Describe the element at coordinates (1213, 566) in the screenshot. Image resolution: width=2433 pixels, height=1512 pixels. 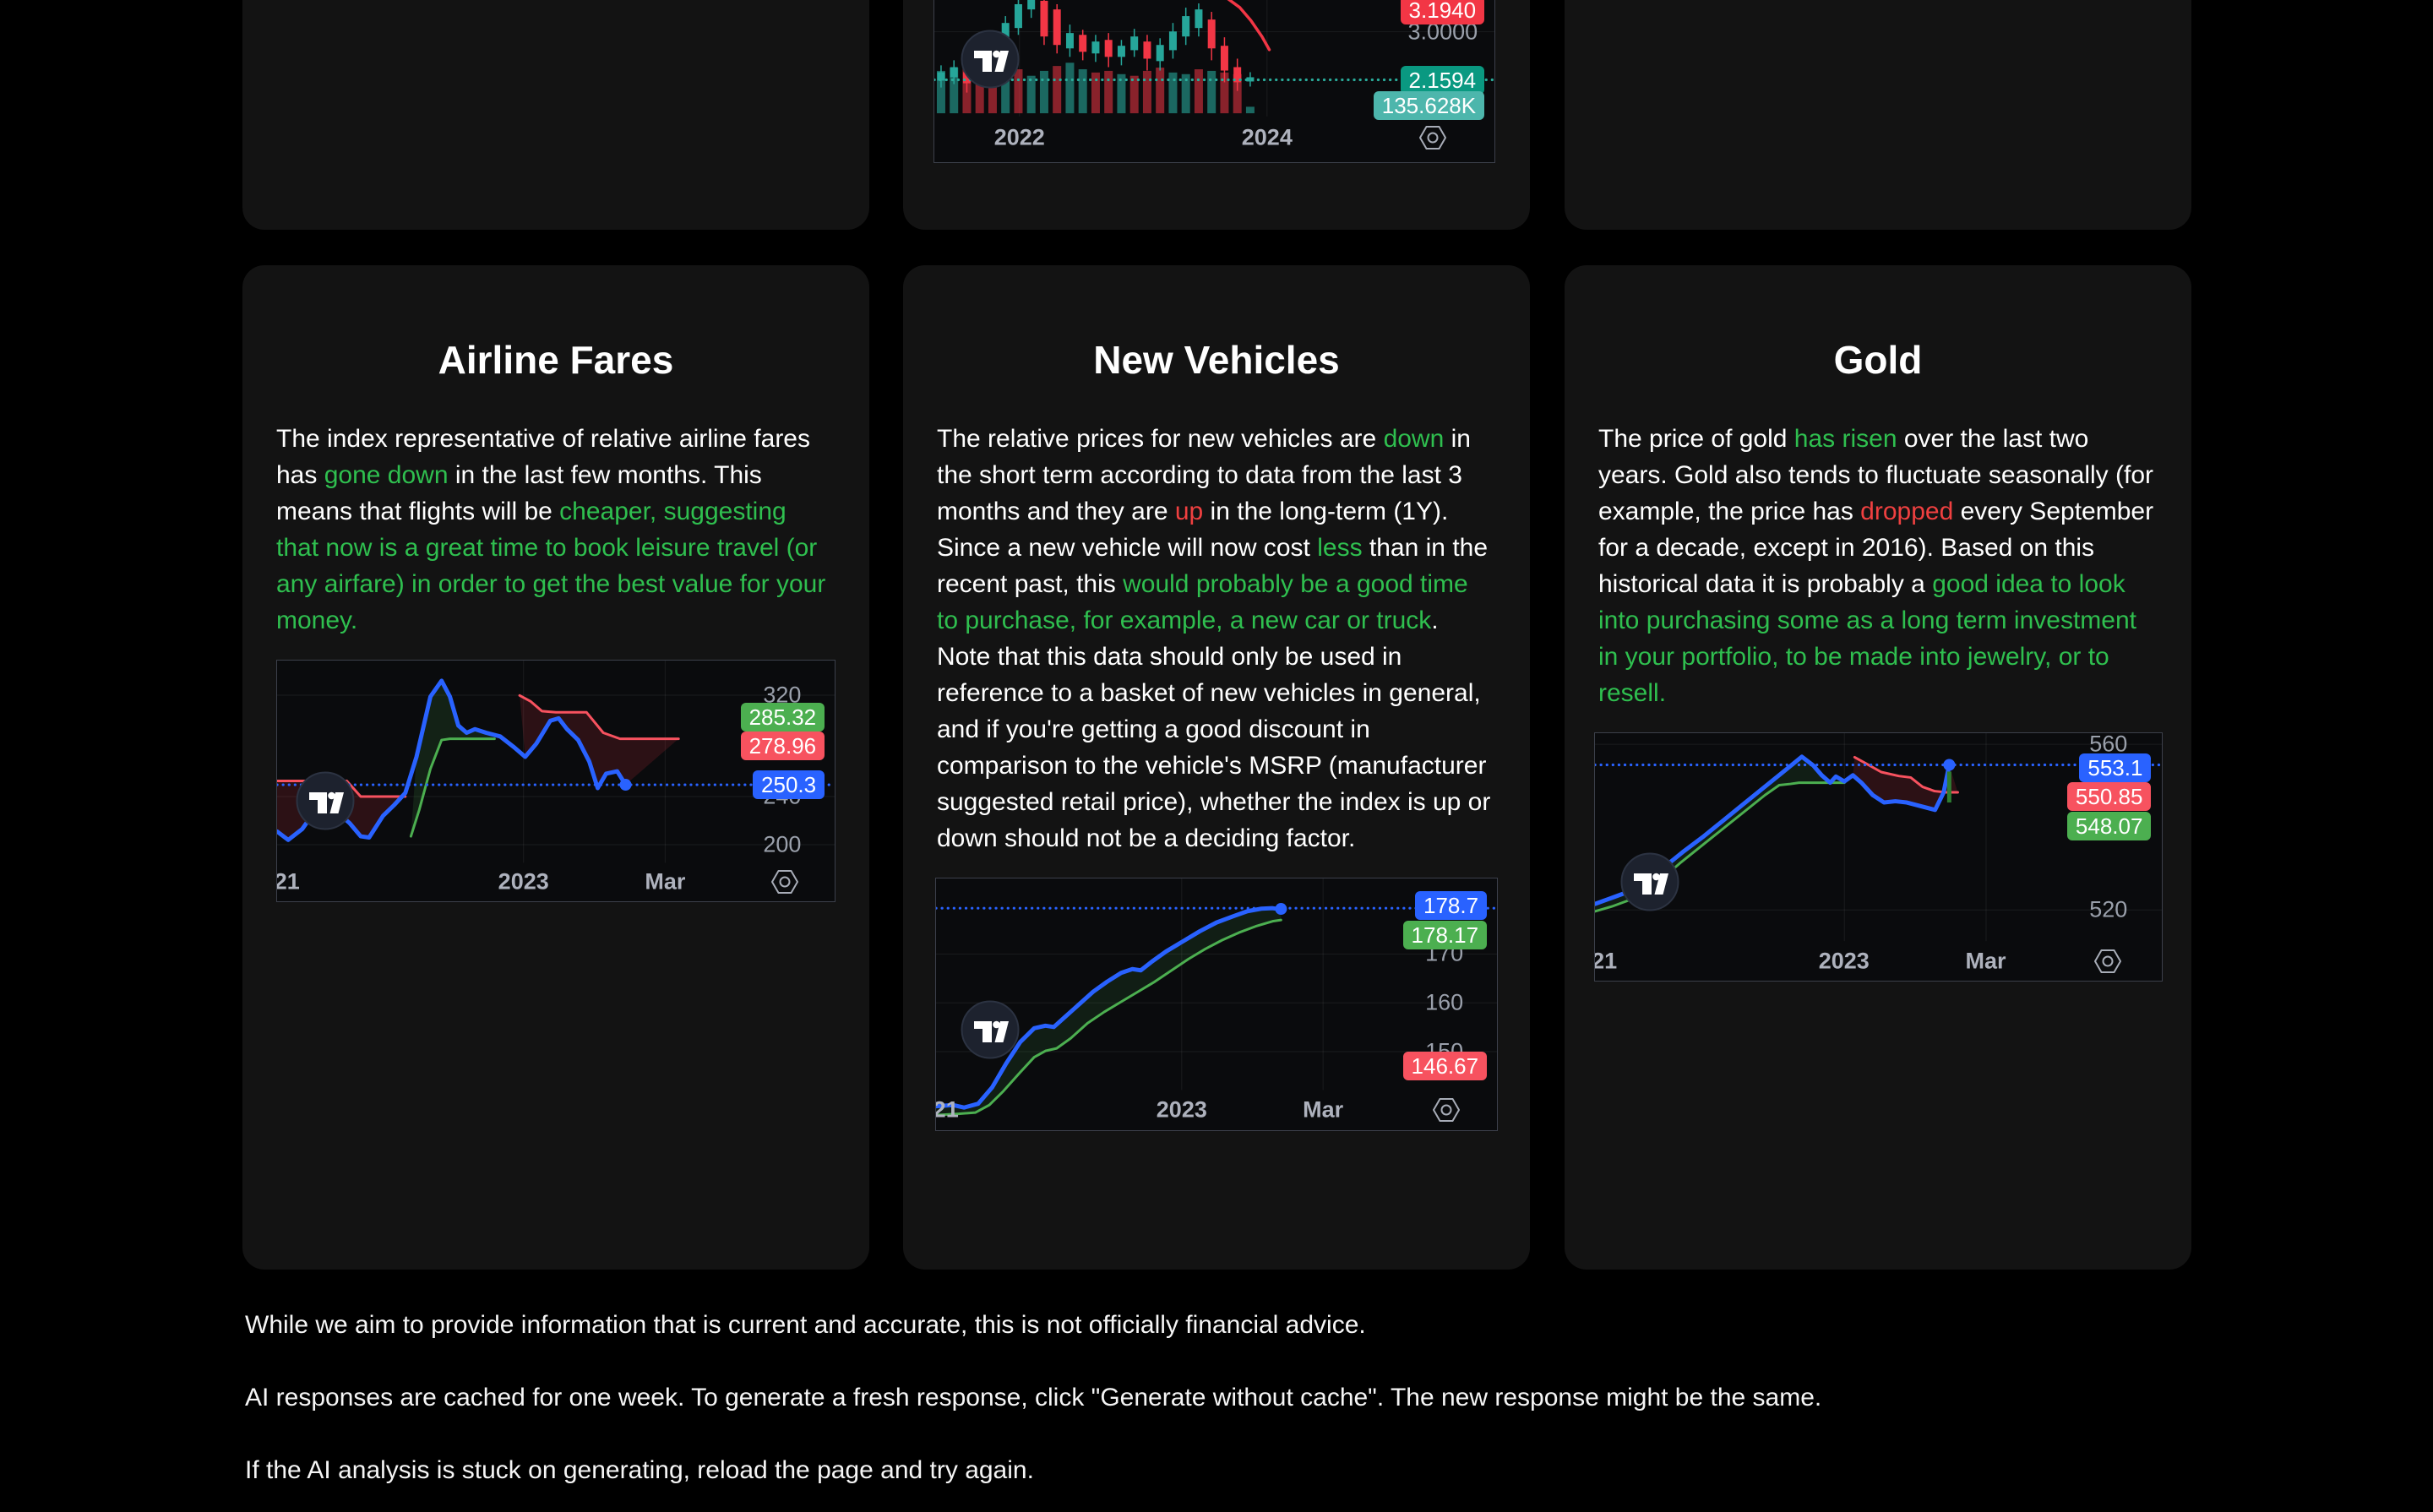
I see `paragraph-segment: than in the recent past, this` at that location.